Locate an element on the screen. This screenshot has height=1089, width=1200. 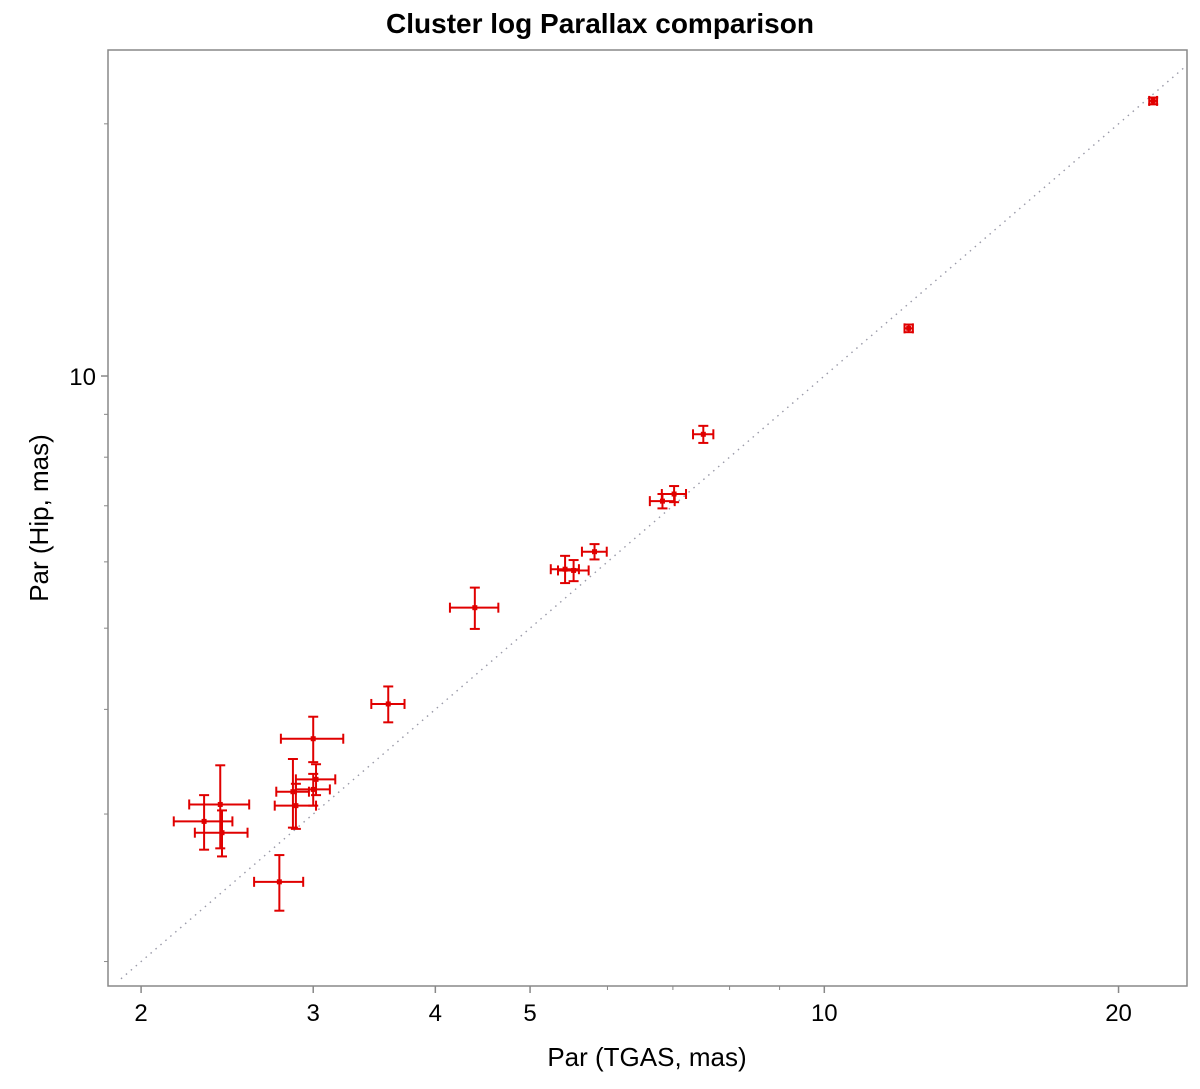
x-axis-label: Par (TGAS, mas) is located at coordinates (646, 1057).